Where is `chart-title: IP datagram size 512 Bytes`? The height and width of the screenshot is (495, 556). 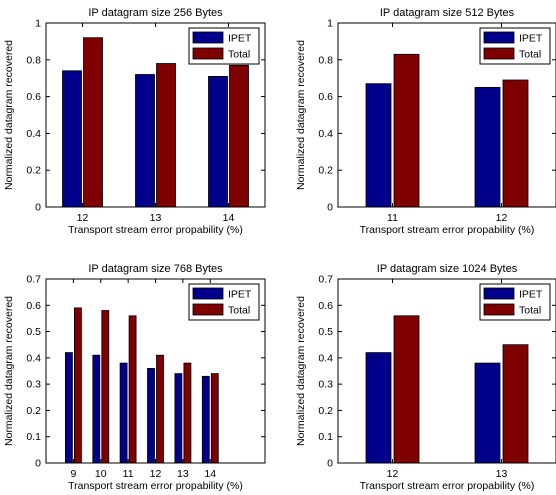 chart-title: IP datagram size 512 Bytes is located at coordinates (447, 13).